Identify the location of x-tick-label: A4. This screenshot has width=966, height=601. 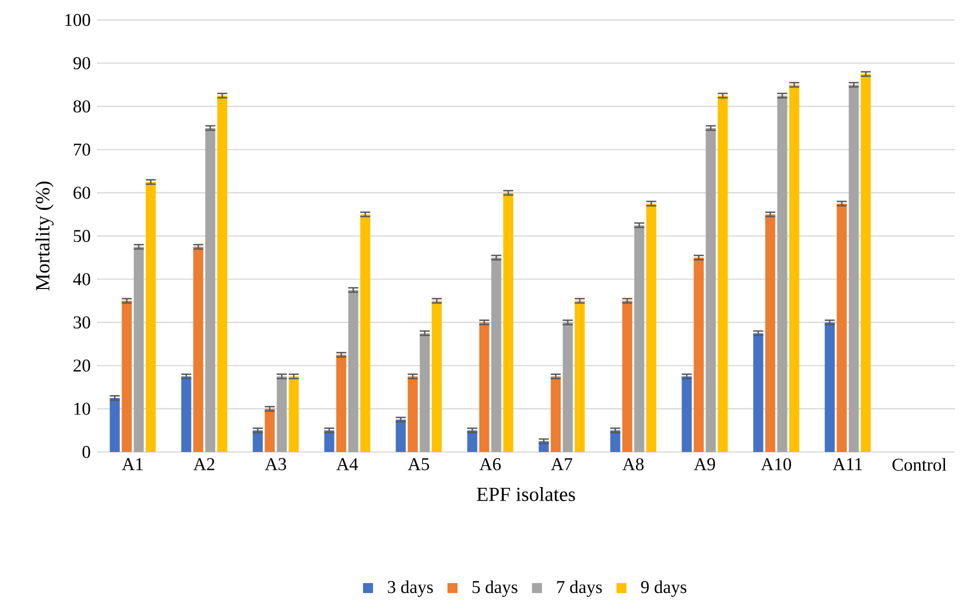
(347, 464).